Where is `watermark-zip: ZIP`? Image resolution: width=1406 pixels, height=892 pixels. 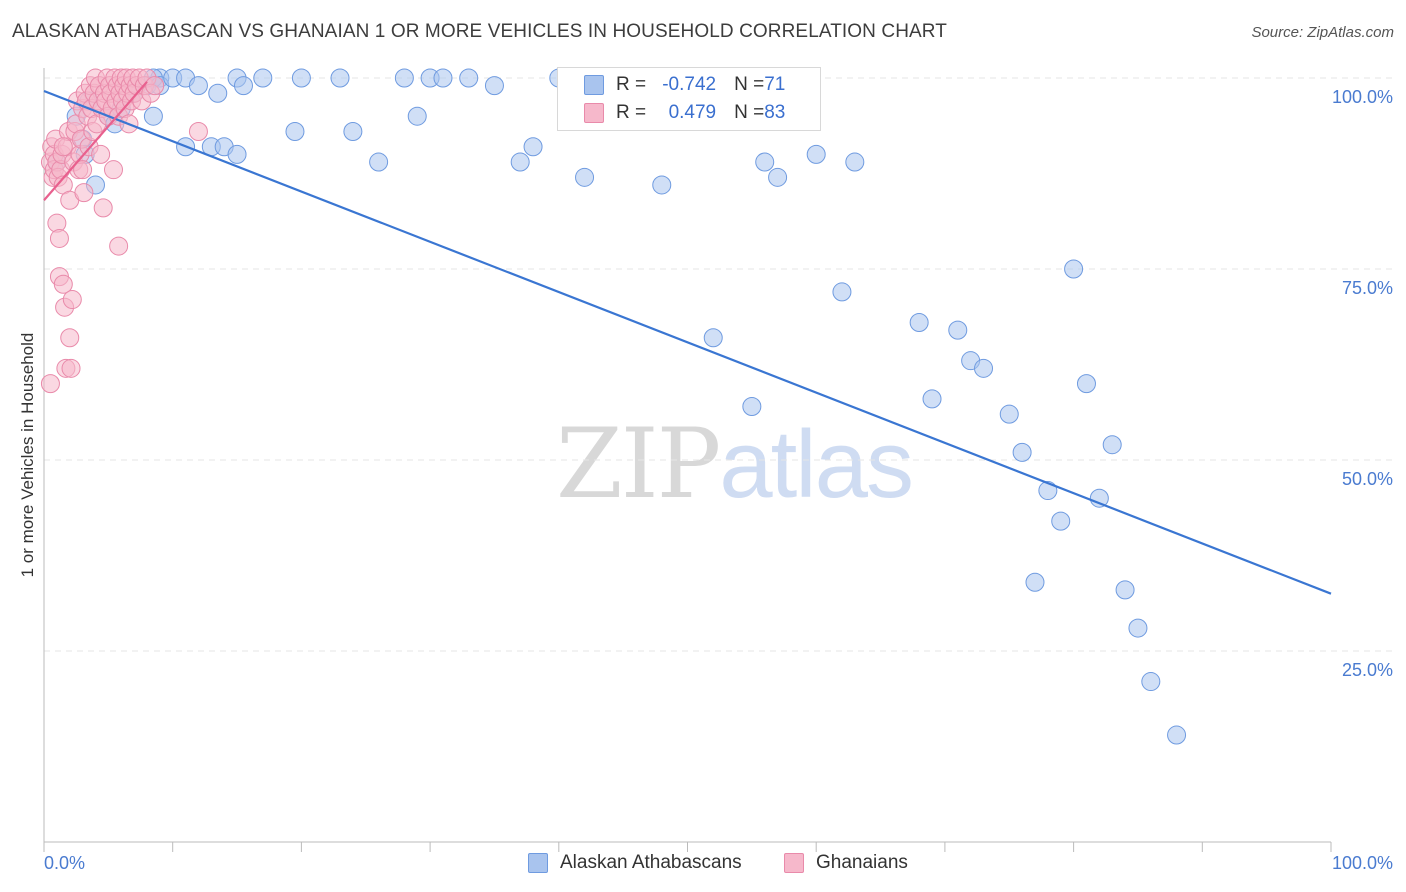 watermark-zip: ZIP is located at coordinates (638, 464).